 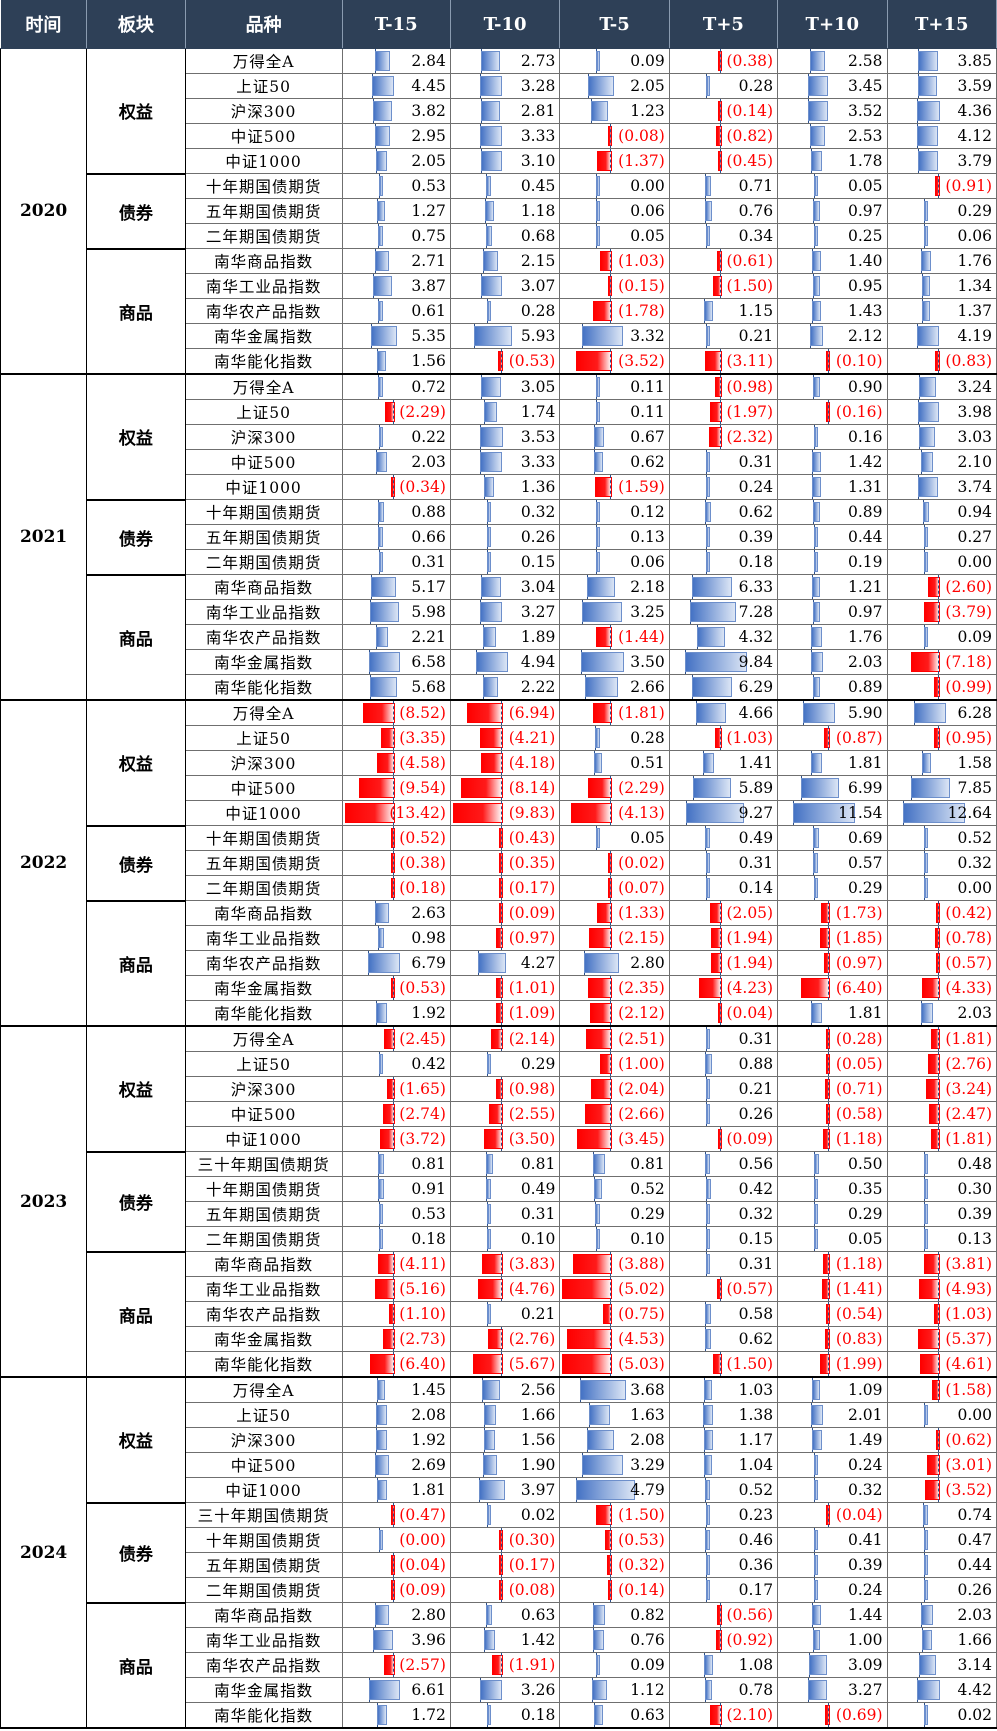 I want to click on value-cell-t-plus-10: (0.05), so click(x=832, y=1064).